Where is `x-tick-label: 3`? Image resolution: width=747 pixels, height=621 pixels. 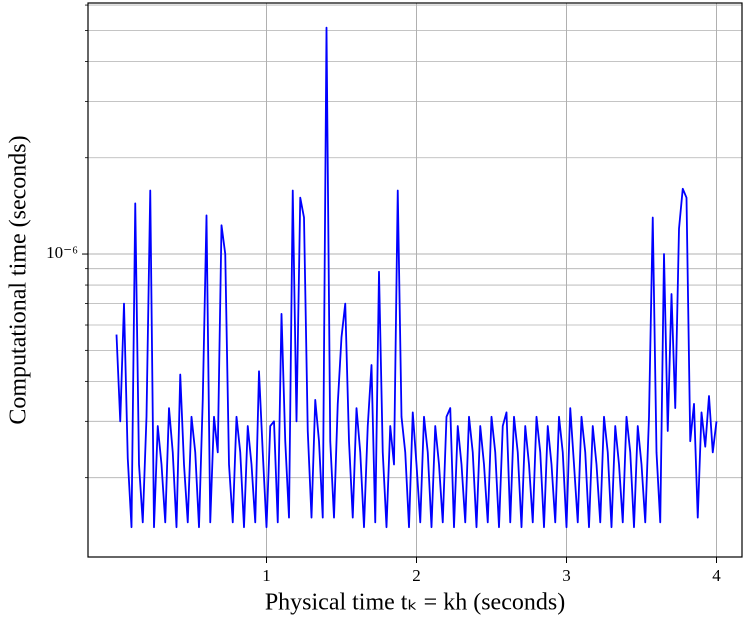 x-tick-label: 3 is located at coordinates (566, 575).